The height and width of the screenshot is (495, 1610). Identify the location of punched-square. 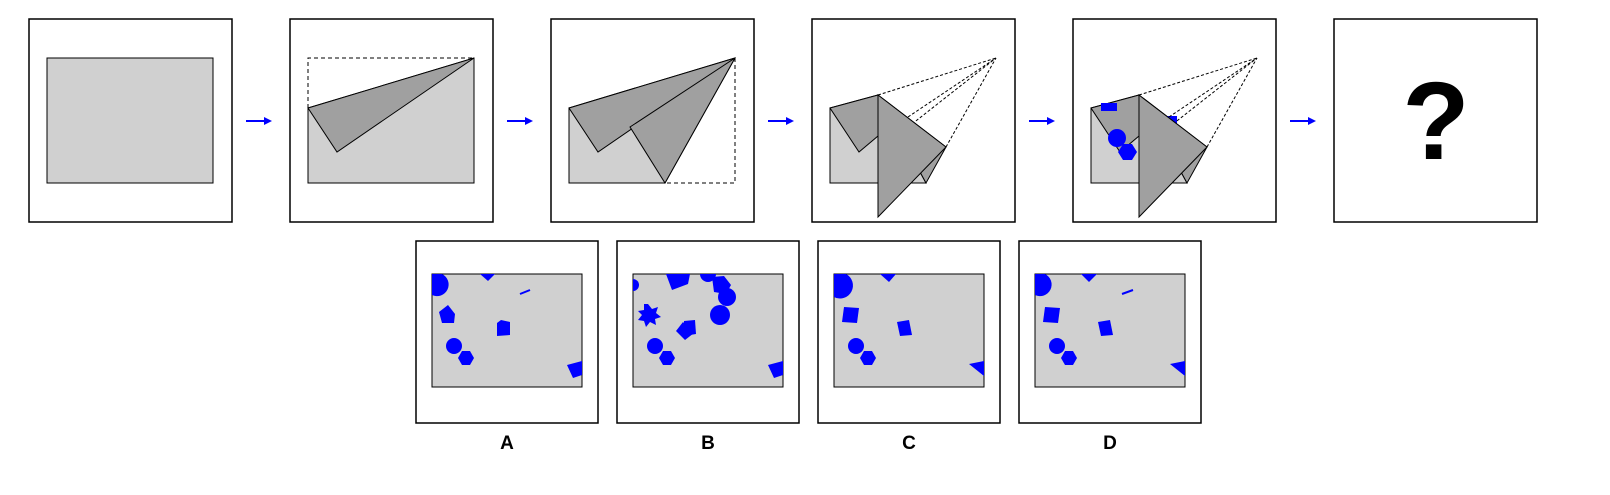
(1109, 107).